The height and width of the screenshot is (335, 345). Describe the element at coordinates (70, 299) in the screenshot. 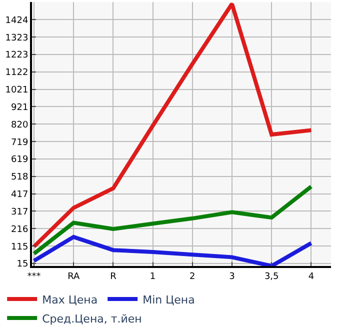

I see `legend-label: Max Цена` at that location.